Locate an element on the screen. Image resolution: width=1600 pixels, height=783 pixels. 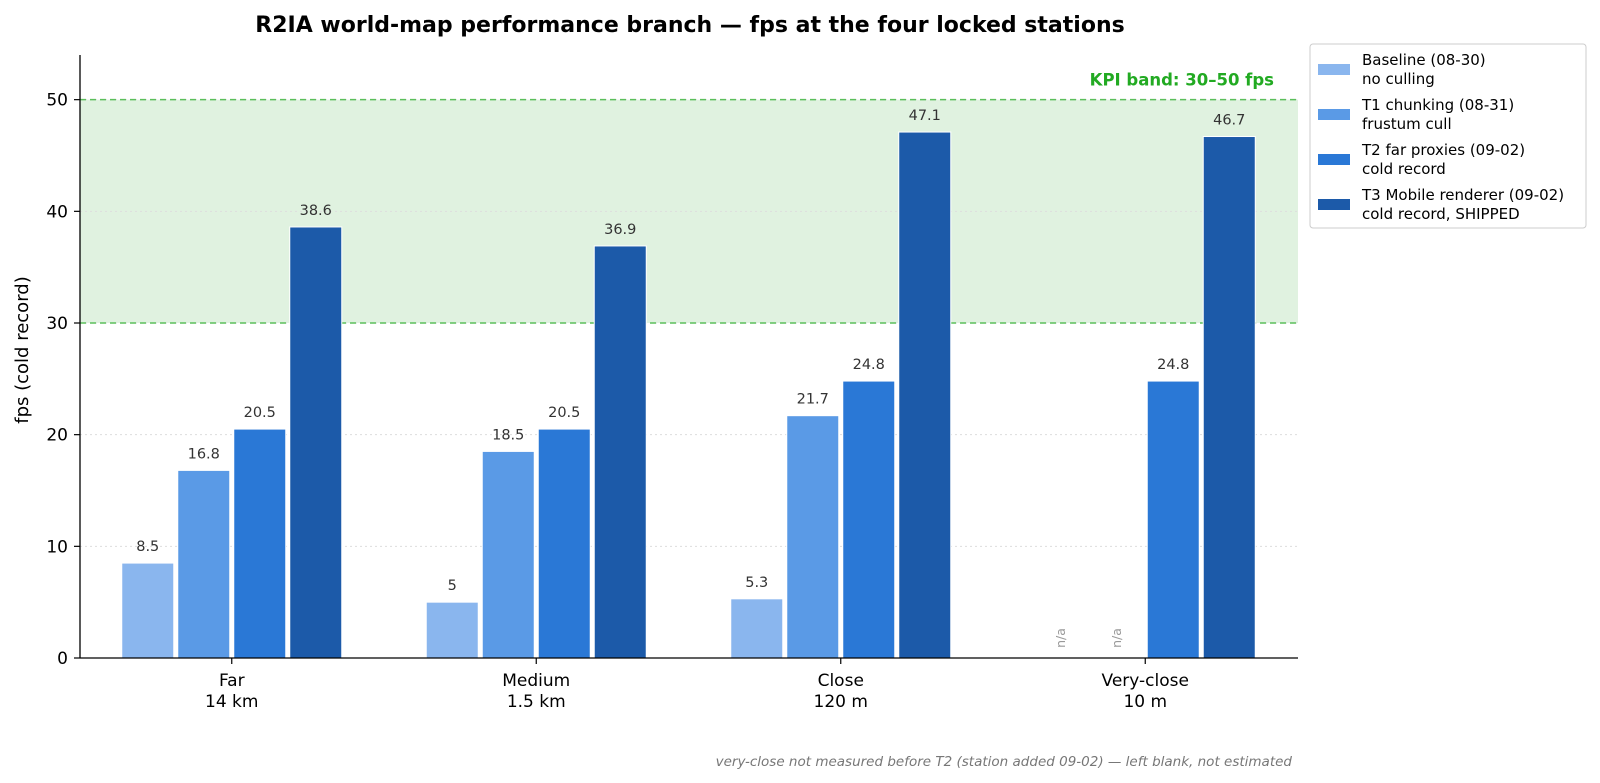
value-label: 16.8 is located at coordinates (204, 454).